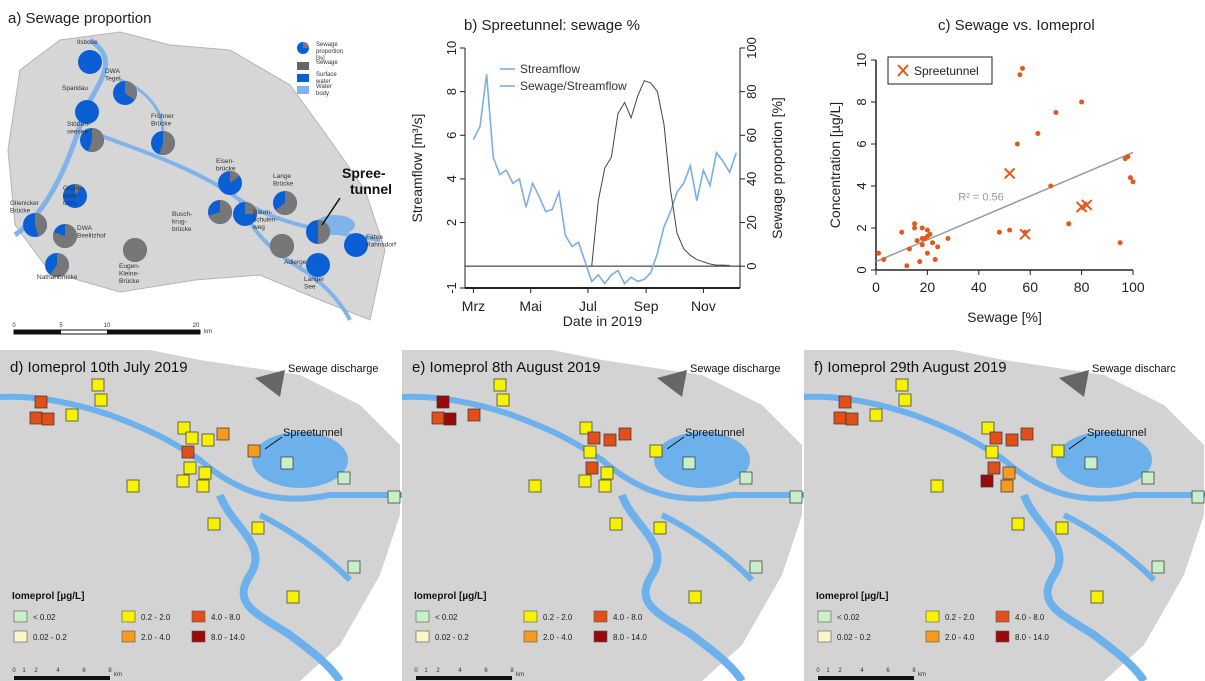 The height and width of the screenshot is (681, 1205). What do you see at coordinates (58, 671) in the screenshot?
I see `scale-tick: 4` at bounding box center [58, 671].